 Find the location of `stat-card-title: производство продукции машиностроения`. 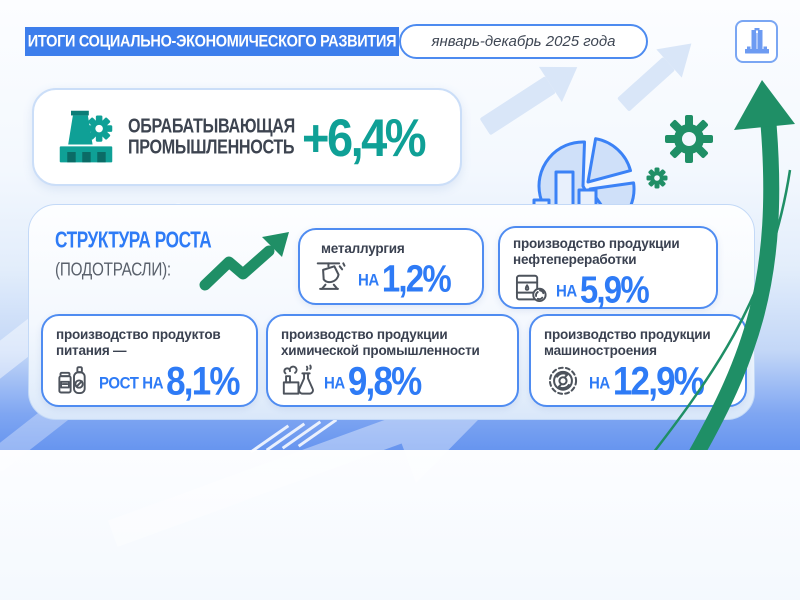

stat-card-title: производство продукции машиностроения is located at coordinates (627, 342).